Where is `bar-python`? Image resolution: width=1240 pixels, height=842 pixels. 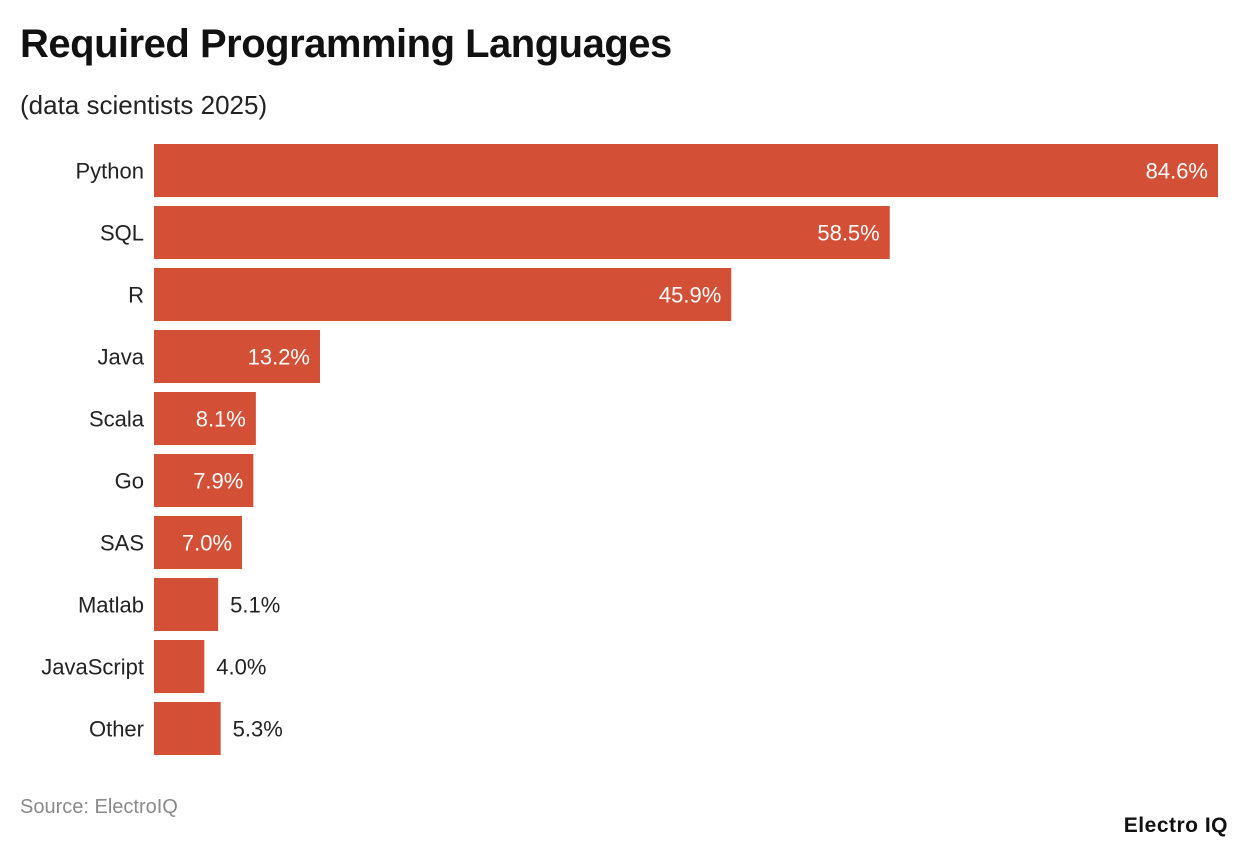
bar-python is located at coordinates (686, 170).